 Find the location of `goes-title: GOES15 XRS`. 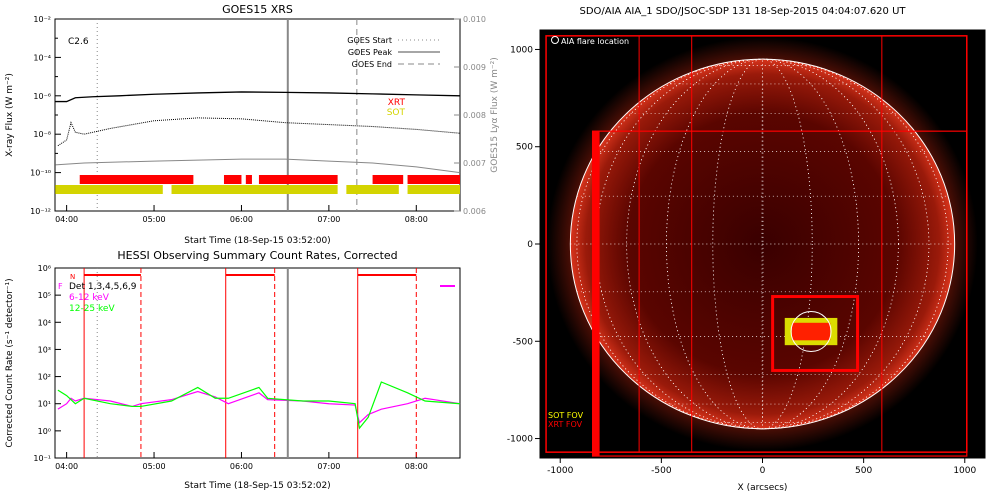

goes-title: GOES15 XRS is located at coordinates (257, 9).